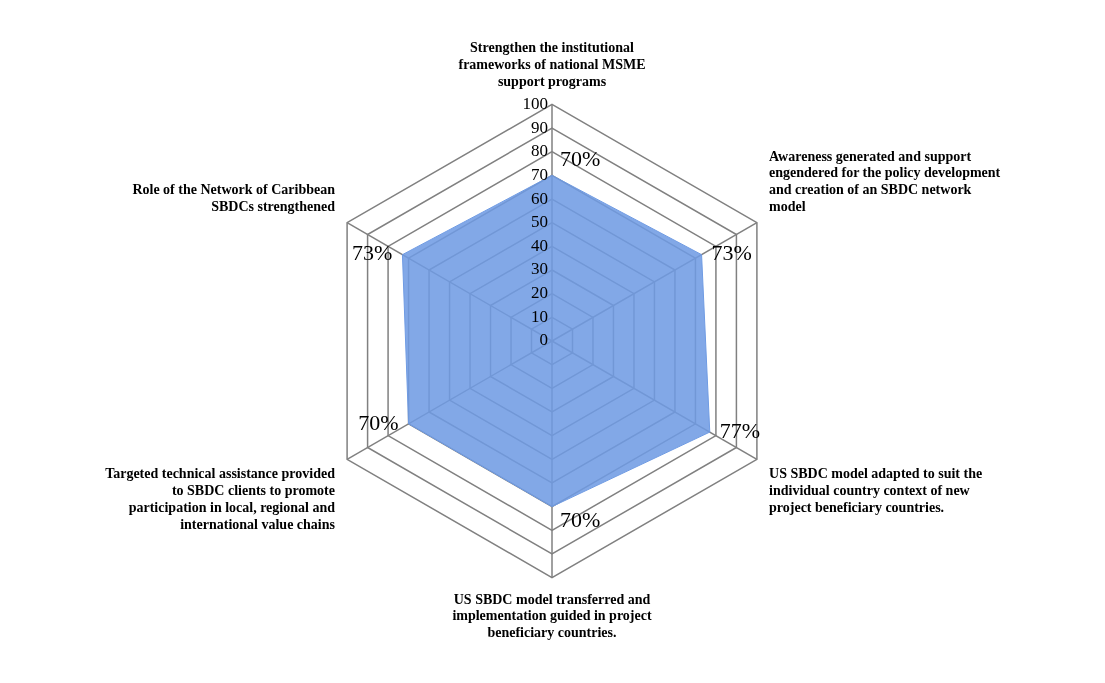 The width and height of the screenshot is (1105, 683). What do you see at coordinates (535, 103) in the screenshot?
I see `y-tick-label: 100` at bounding box center [535, 103].